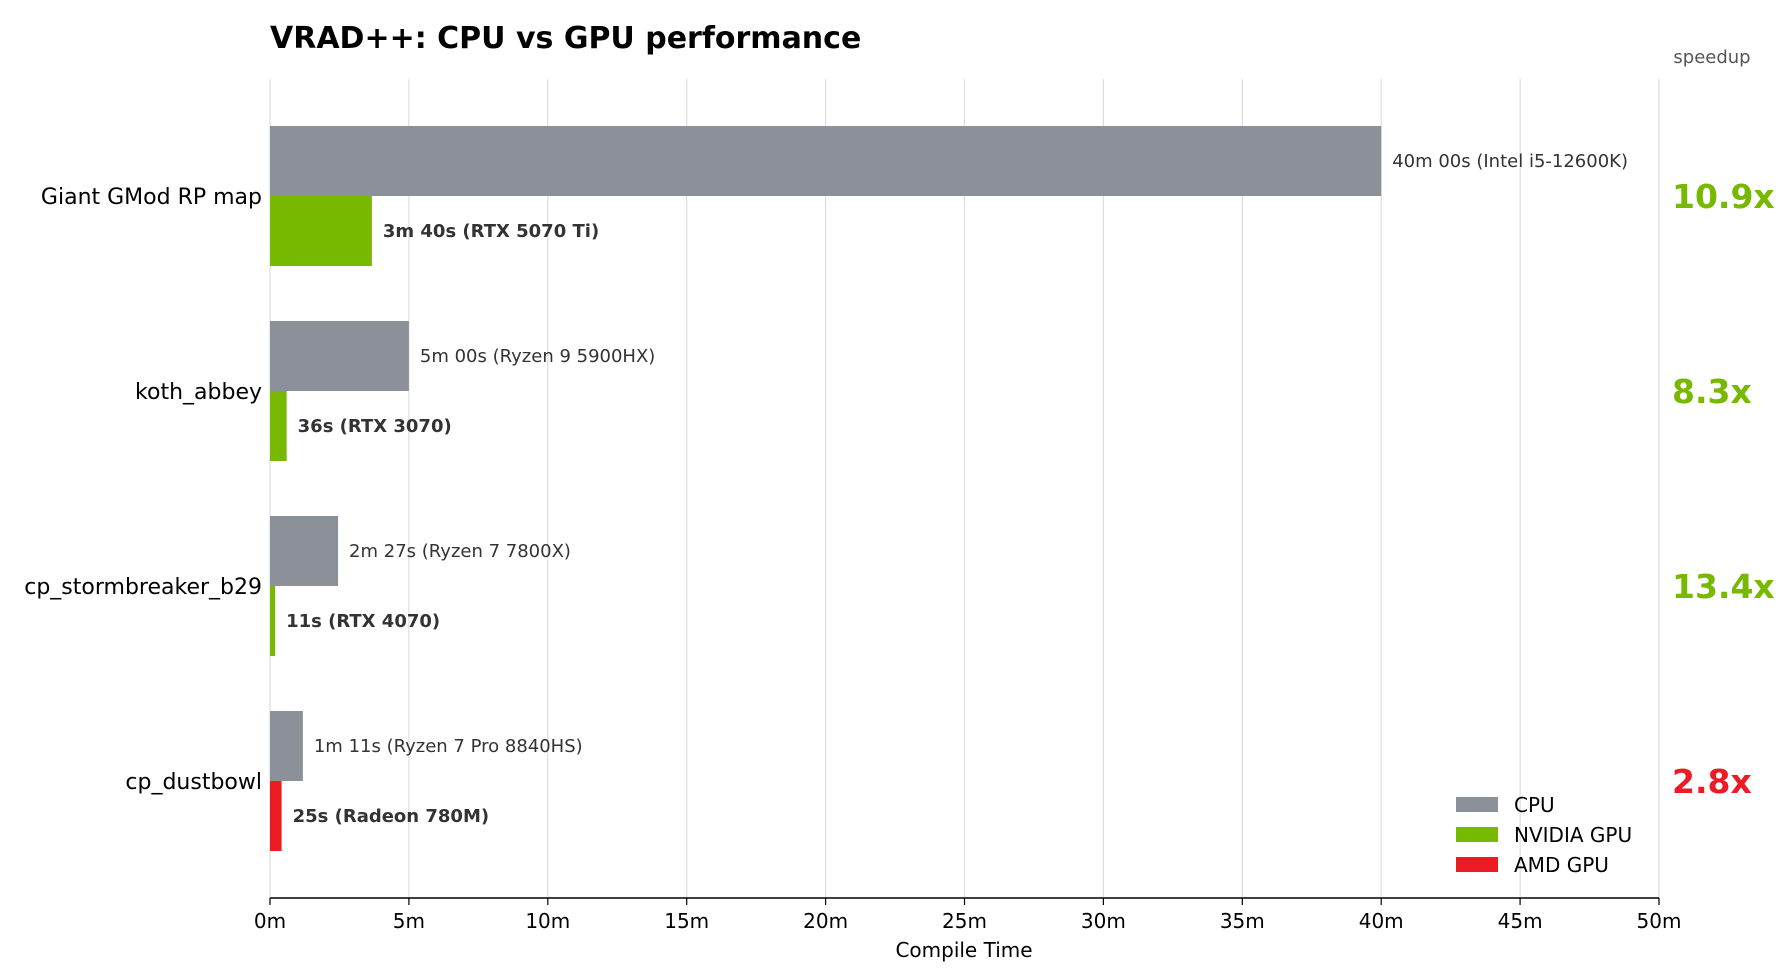 This screenshot has width=1785, height=975. I want to click on cpu-bar-label: 2m 27s (Ryzen 7 7800X), so click(460, 551).